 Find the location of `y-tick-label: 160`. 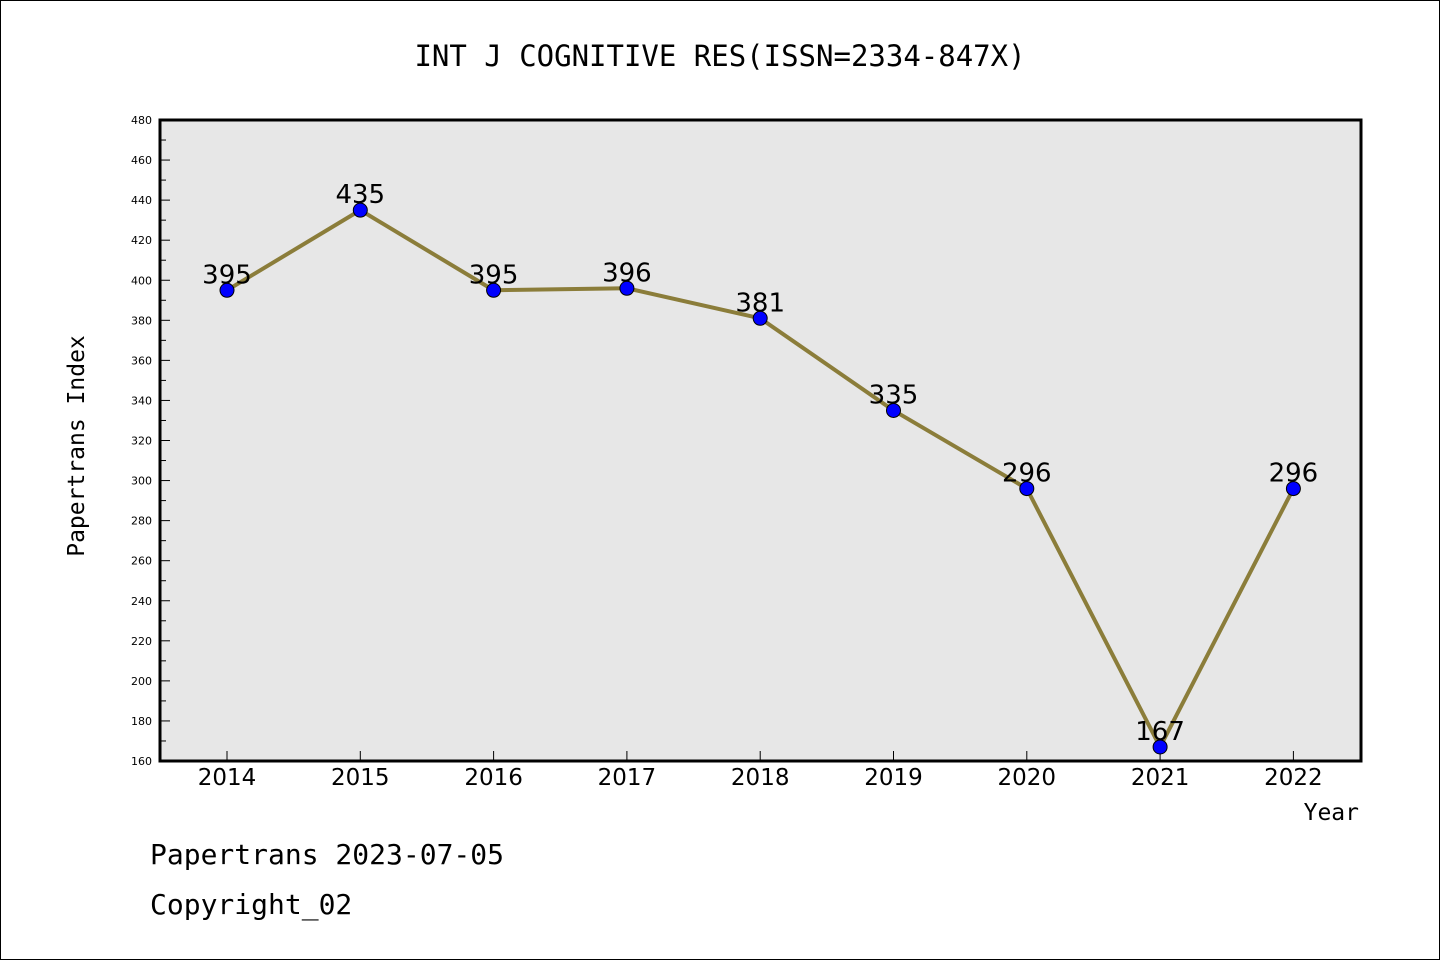

y-tick-label: 160 is located at coordinates (141, 761).